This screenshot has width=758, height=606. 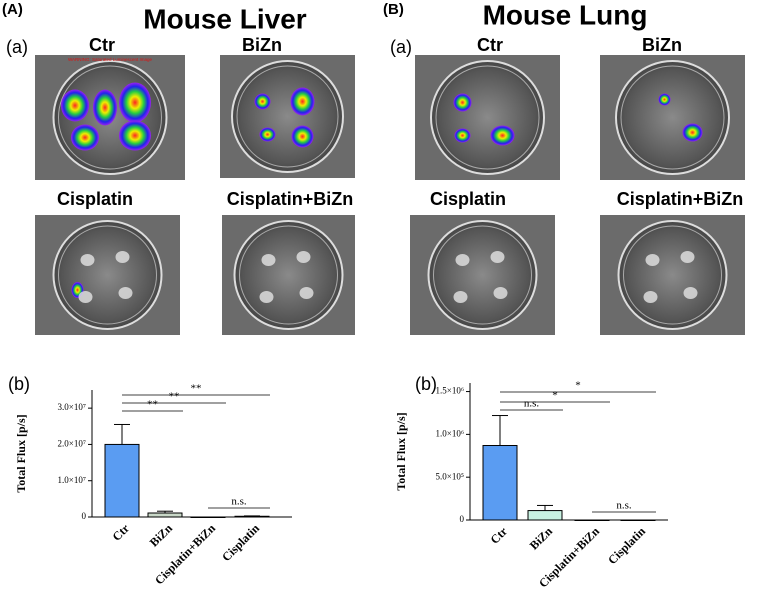 What do you see at coordinates (450, 391) in the screenshot?
I see `y-tick-label: 1.5×10⁶` at bounding box center [450, 391].